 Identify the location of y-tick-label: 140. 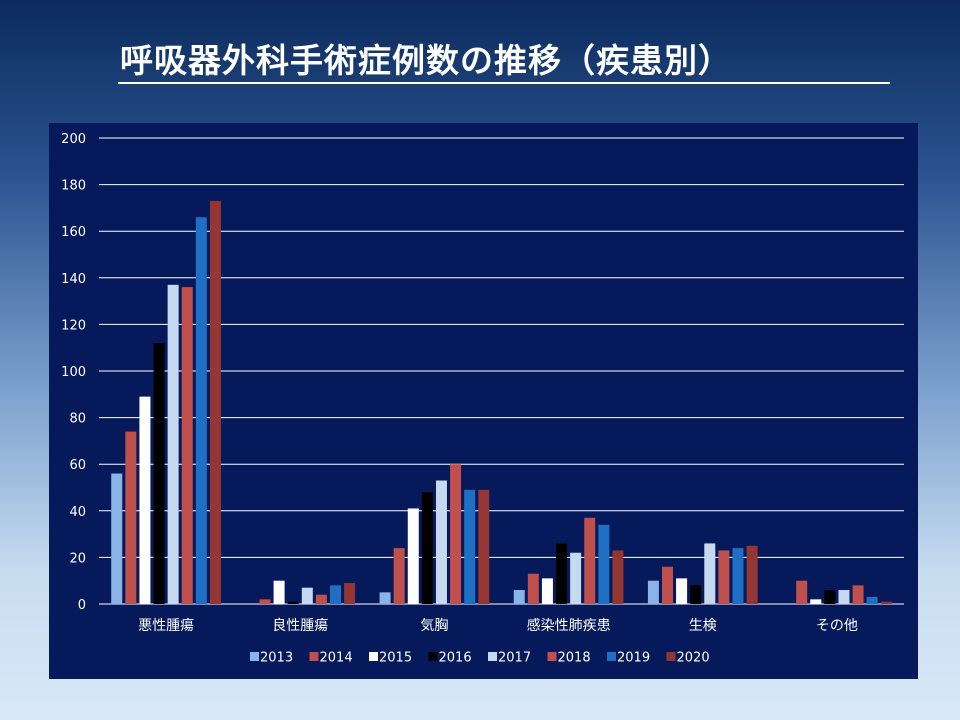
(73, 279).